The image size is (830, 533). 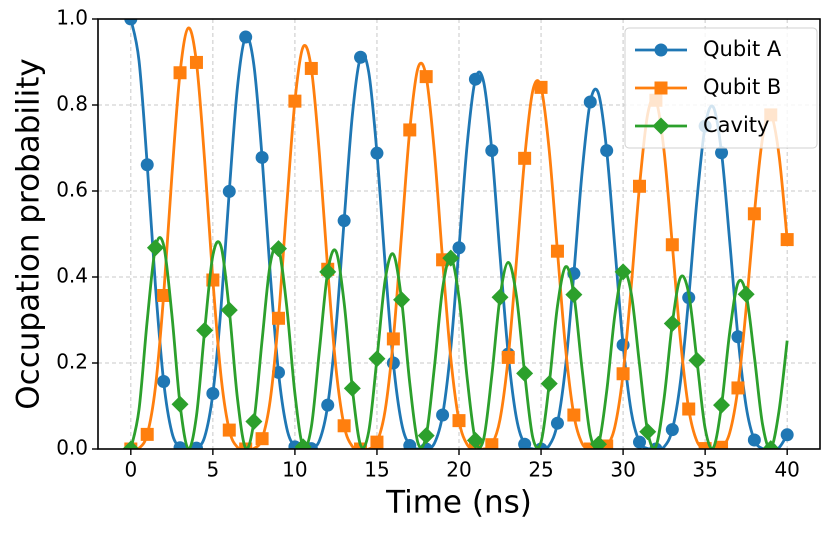 What do you see at coordinates (540, 470) in the screenshot?
I see `x-tick-label: 25` at bounding box center [540, 470].